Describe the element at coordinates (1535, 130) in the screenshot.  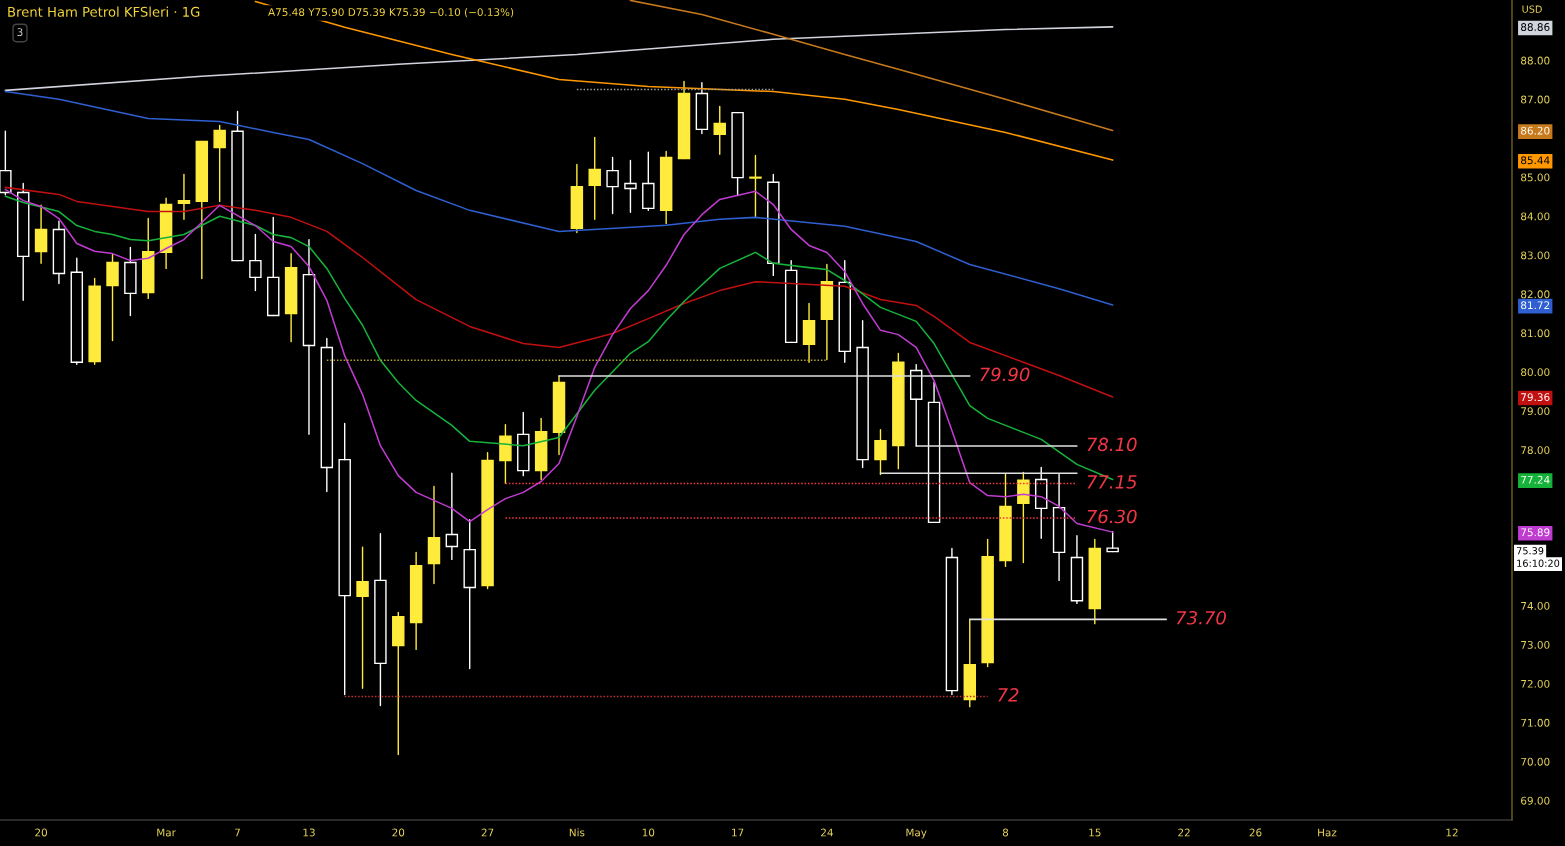
I see `y-tick-label: 86.20` at that location.